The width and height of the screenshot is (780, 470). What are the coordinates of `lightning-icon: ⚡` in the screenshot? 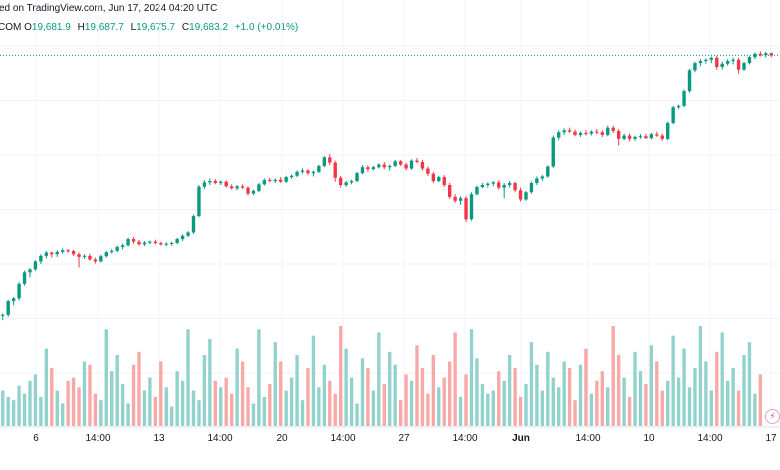 It's located at (772, 416).